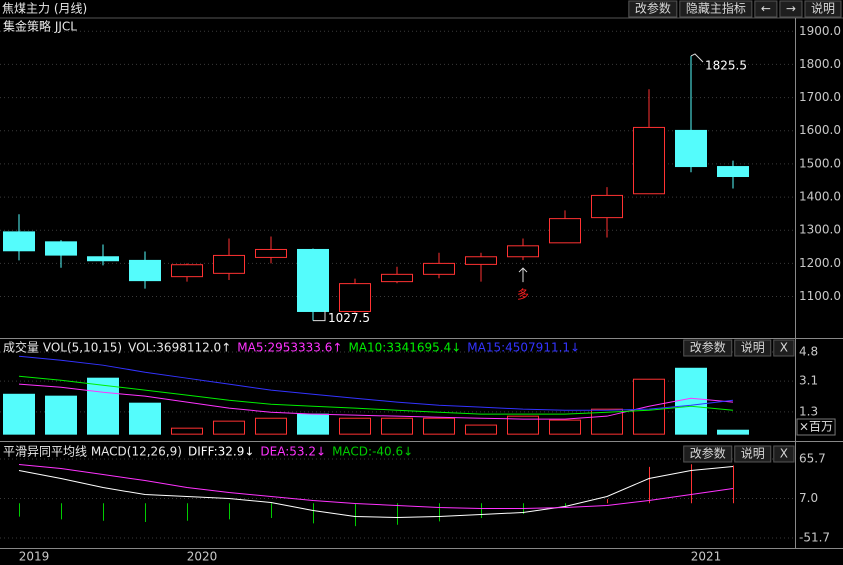 The height and width of the screenshot is (565, 843). What do you see at coordinates (706, 557) in the screenshot?
I see `x-tick-label: 2021` at bounding box center [706, 557].